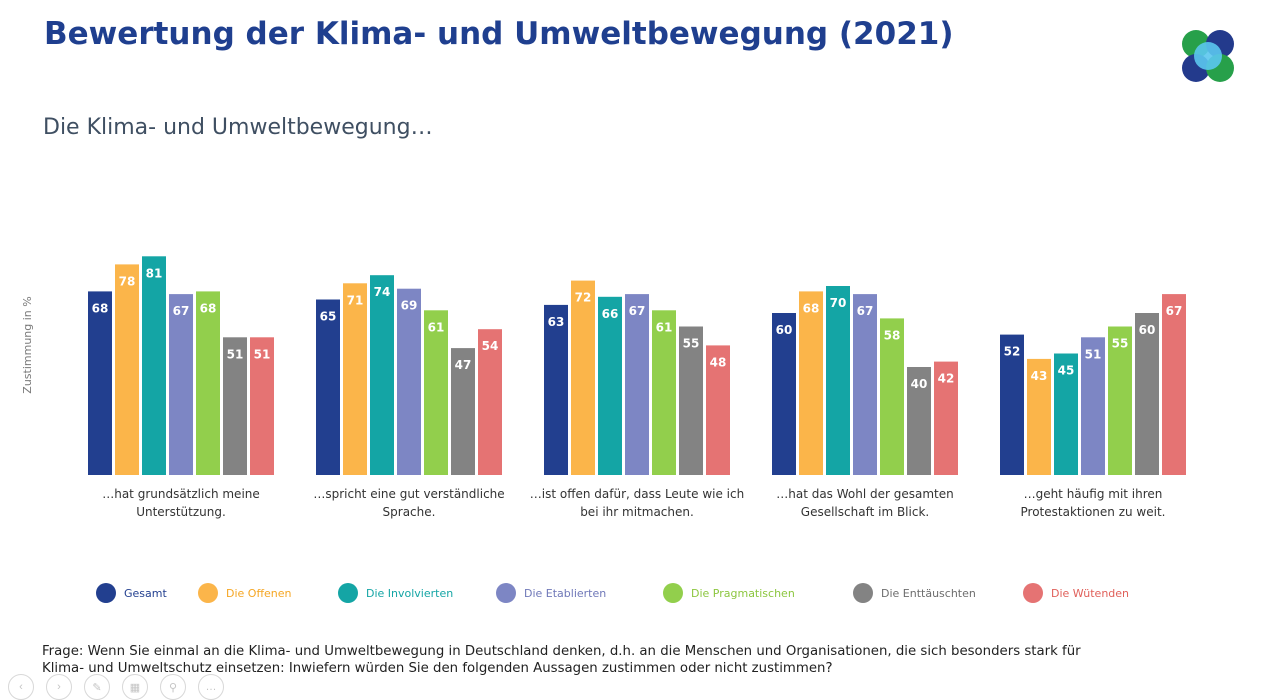 The height and width of the screenshot is (700, 1280). What do you see at coordinates (1208, 56) in the screenshot?
I see `logo-icon` at bounding box center [1208, 56].